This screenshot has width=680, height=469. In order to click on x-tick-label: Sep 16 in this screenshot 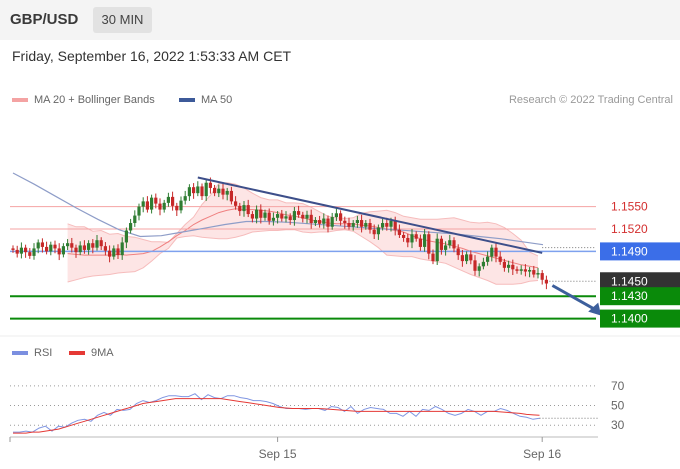, I will do `click(542, 454)`.